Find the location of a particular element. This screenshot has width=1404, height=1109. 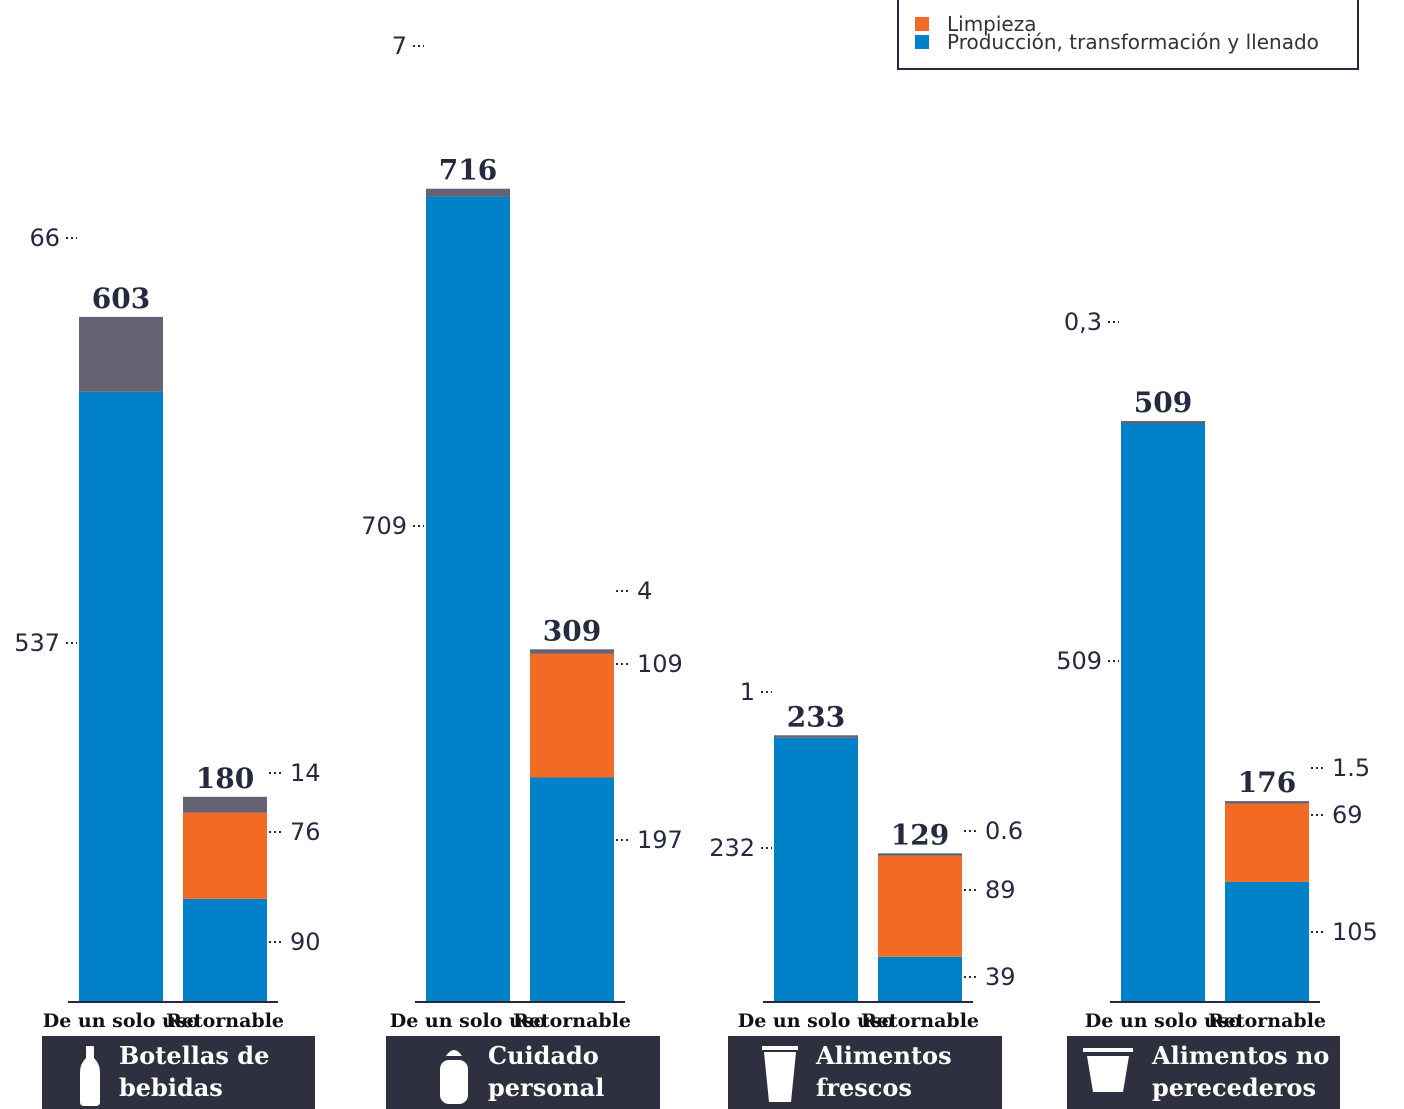

total-label-cuidado-personal-de-un-solo-uso: 716 is located at coordinates (468, 170).